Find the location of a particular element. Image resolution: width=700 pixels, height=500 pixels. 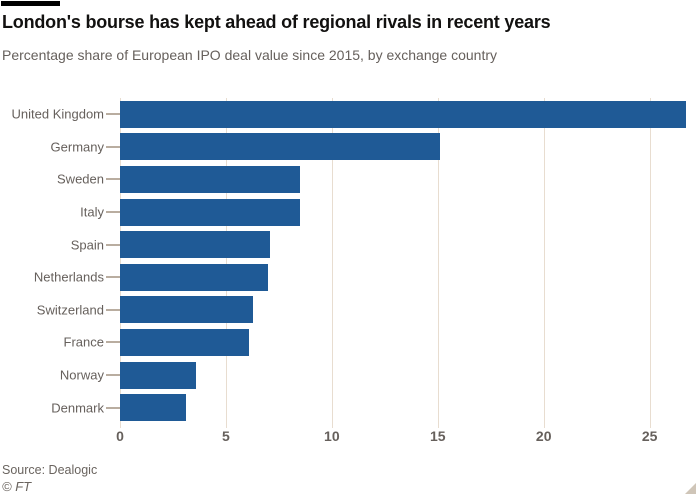

bar-denmark is located at coordinates (153, 408).